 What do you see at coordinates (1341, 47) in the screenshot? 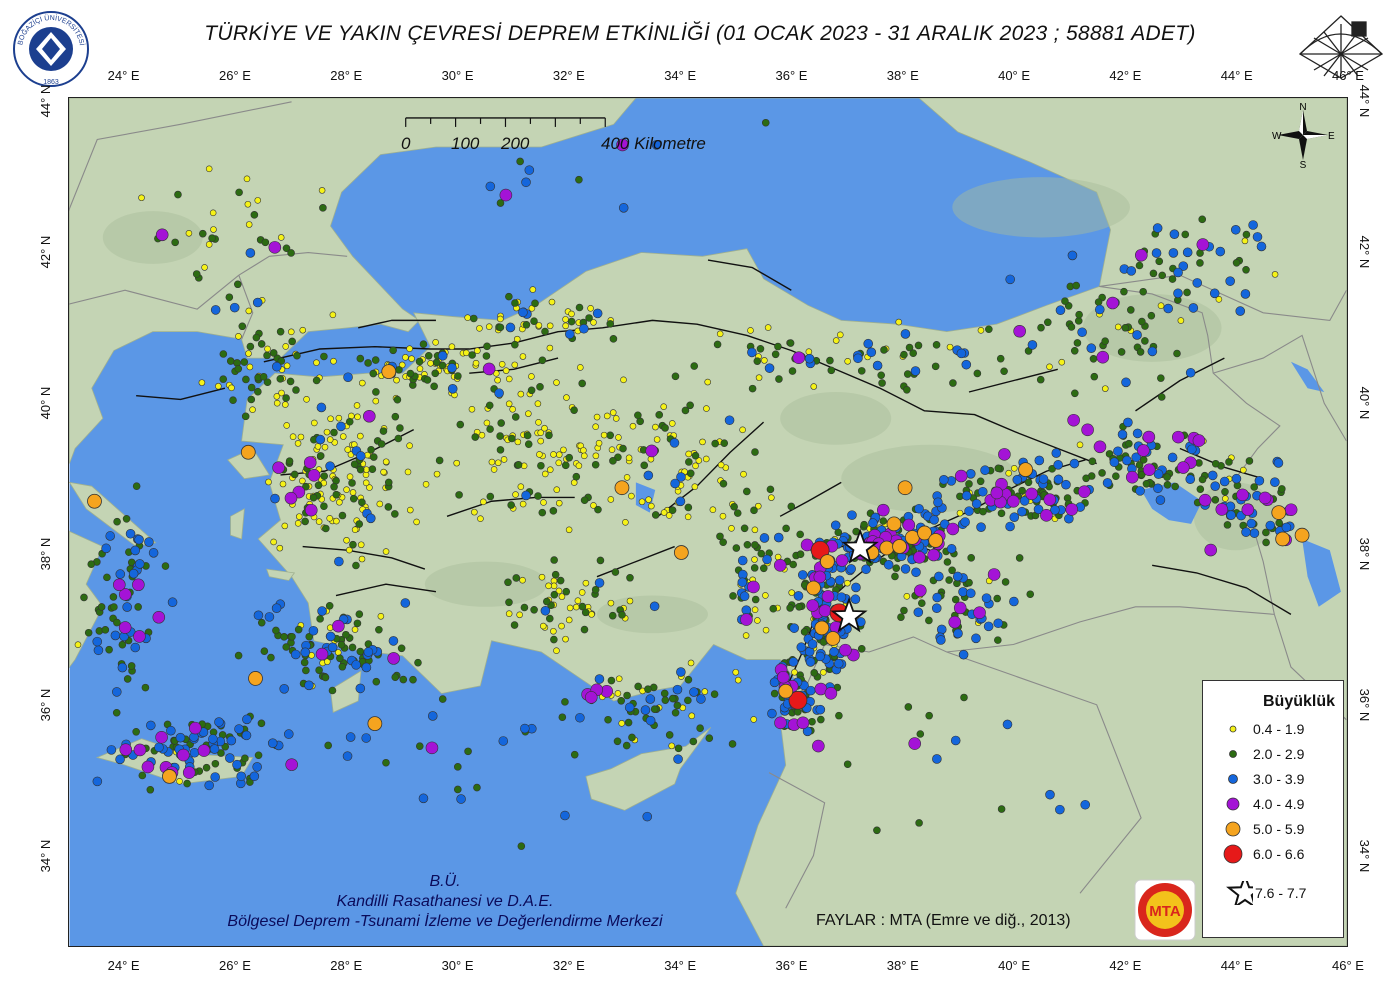
I see `kandilli-observatory-logo-icon` at bounding box center [1341, 47].